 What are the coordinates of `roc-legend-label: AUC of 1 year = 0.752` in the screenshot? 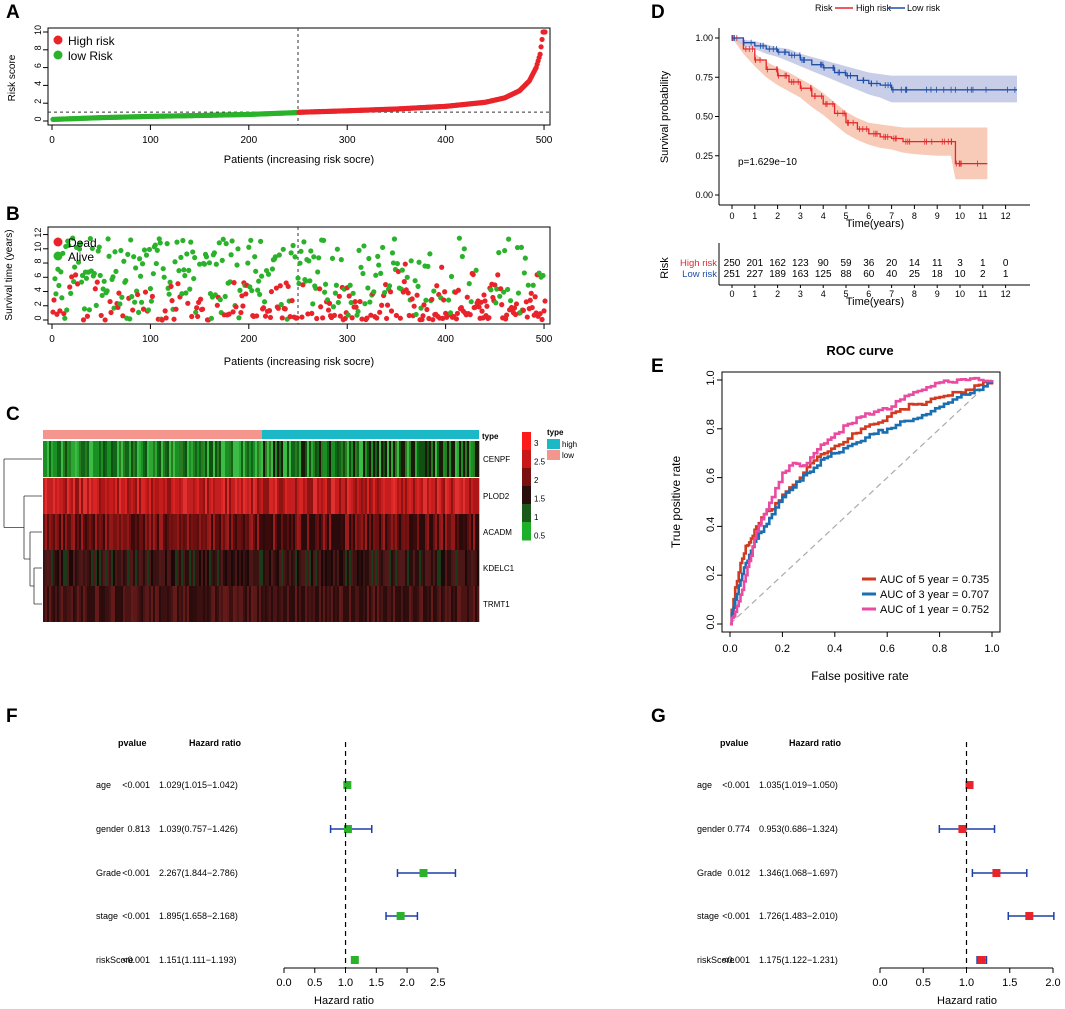 It's located at (934, 610).